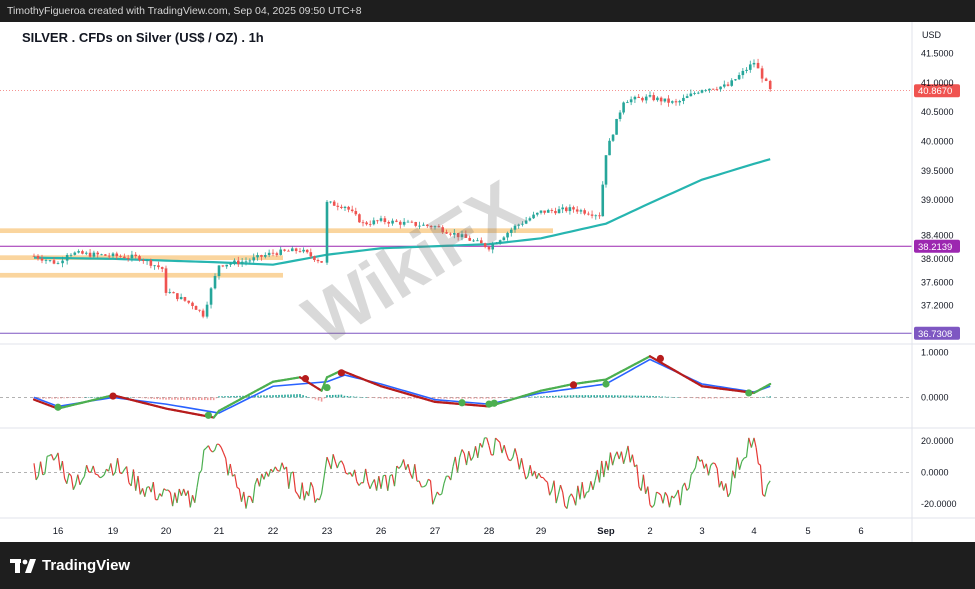 The width and height of the screenshot is (975, 589). I want to click on macd-line-segment, so click(768, 384).